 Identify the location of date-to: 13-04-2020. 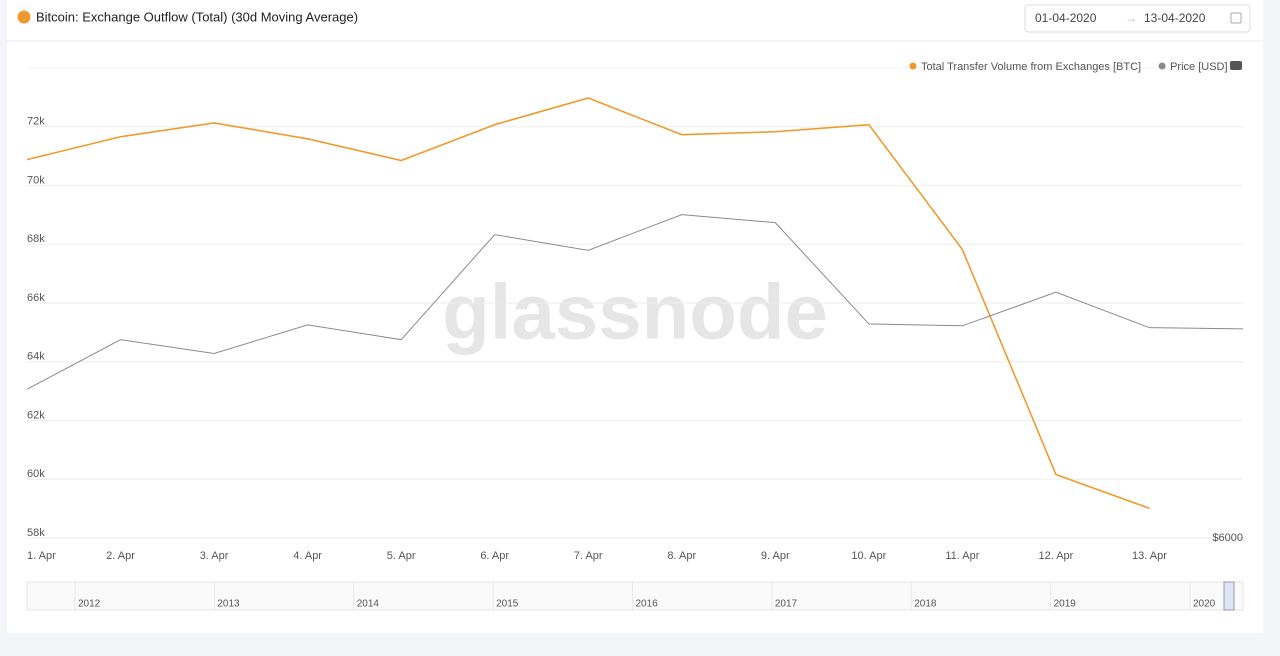
(1175, 18).